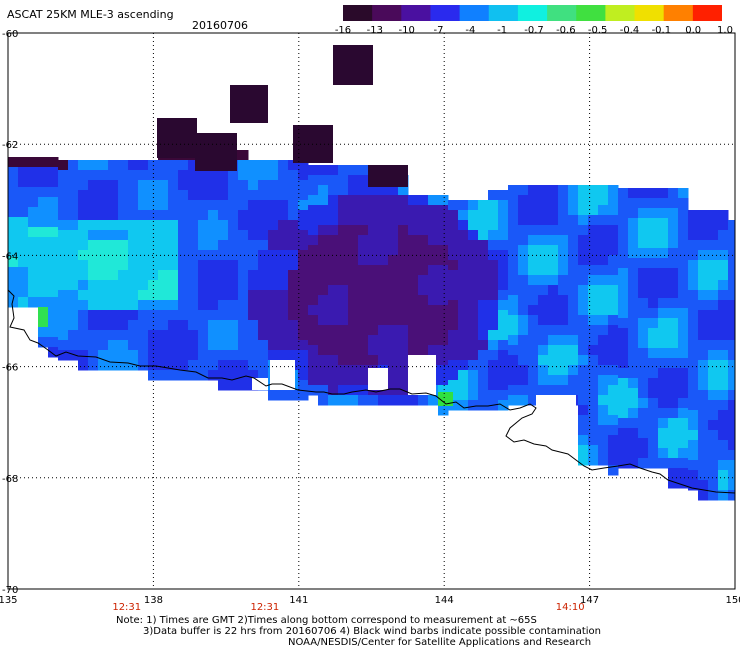  Describe the element at coordinates (10, 145) in the screenshot. I see `y-tick-label: -62` at that location.